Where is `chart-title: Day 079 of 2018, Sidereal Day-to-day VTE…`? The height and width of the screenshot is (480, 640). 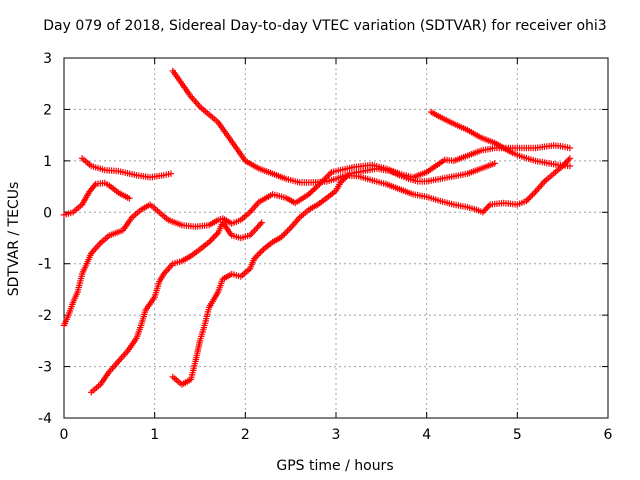
chart-title: Day 079 of 2018, Sidereal Day-to-day VTE… is located at coordinates (324, 26).